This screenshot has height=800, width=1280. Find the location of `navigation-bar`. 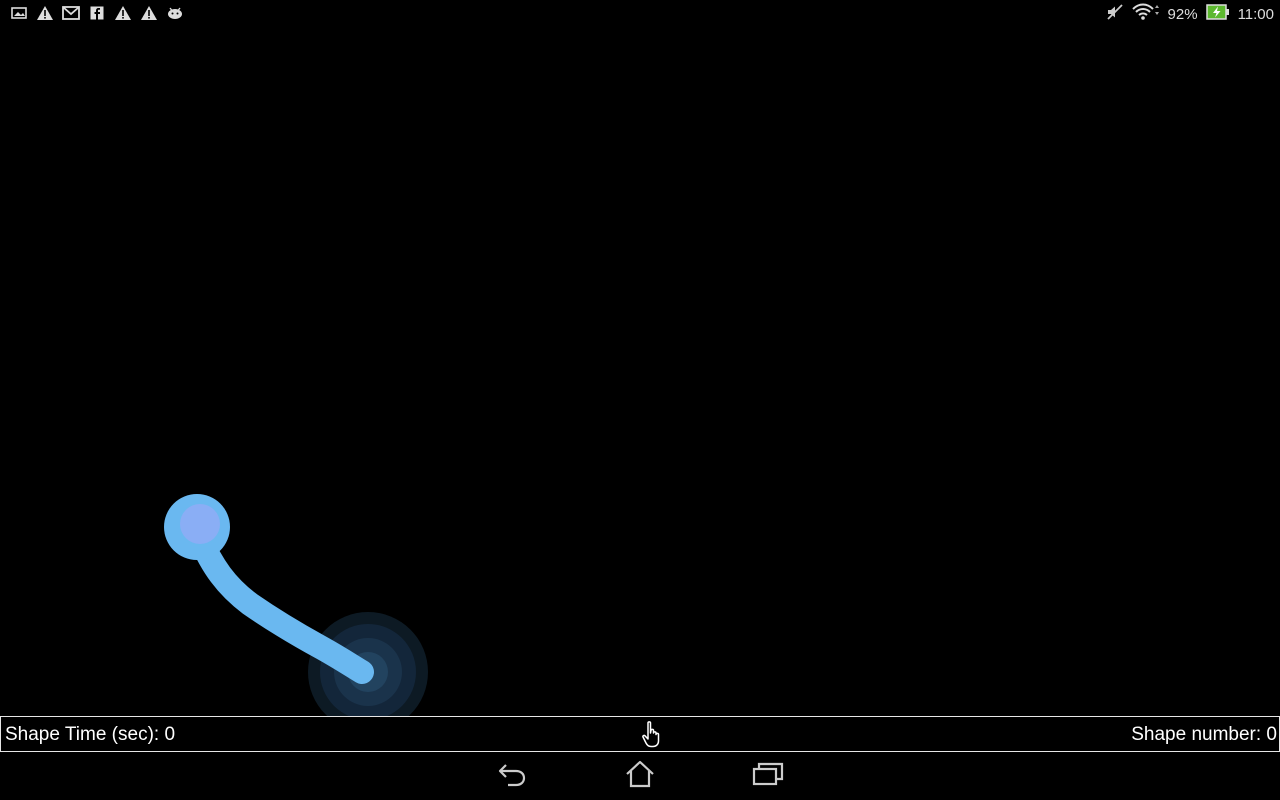

navigation-bar is located at coordinates (640, 776).